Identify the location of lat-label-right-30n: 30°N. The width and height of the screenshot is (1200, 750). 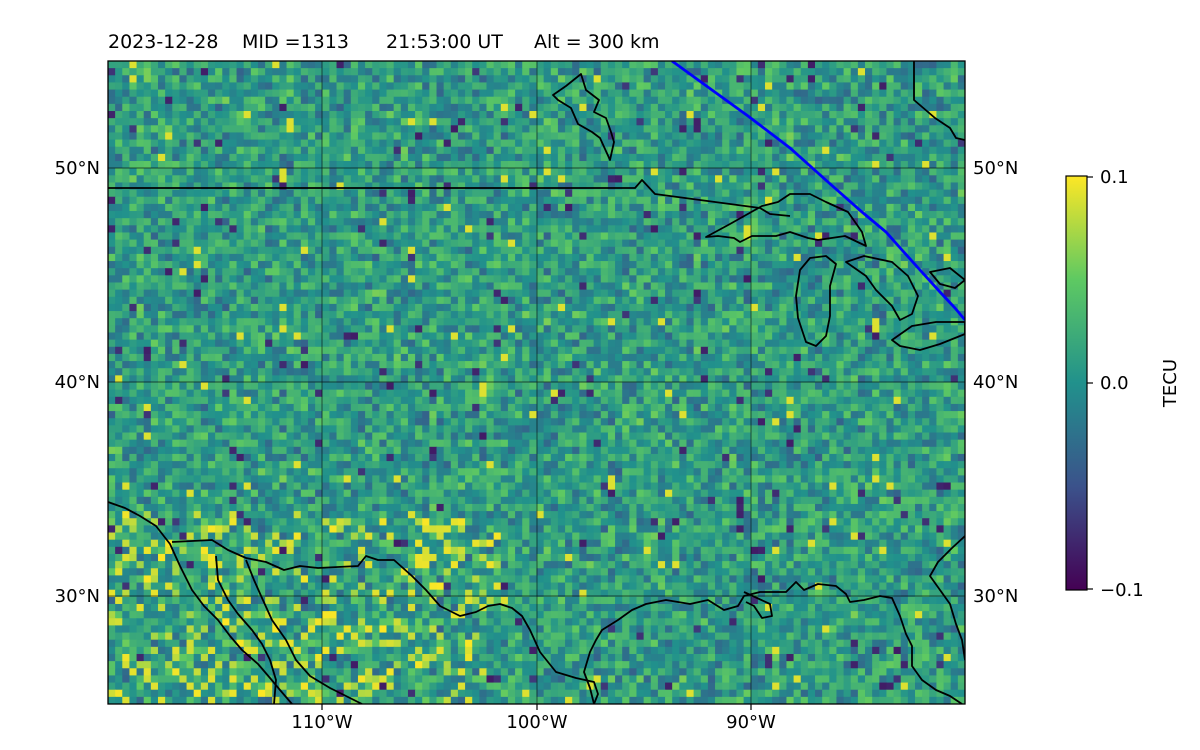
(995, 596).